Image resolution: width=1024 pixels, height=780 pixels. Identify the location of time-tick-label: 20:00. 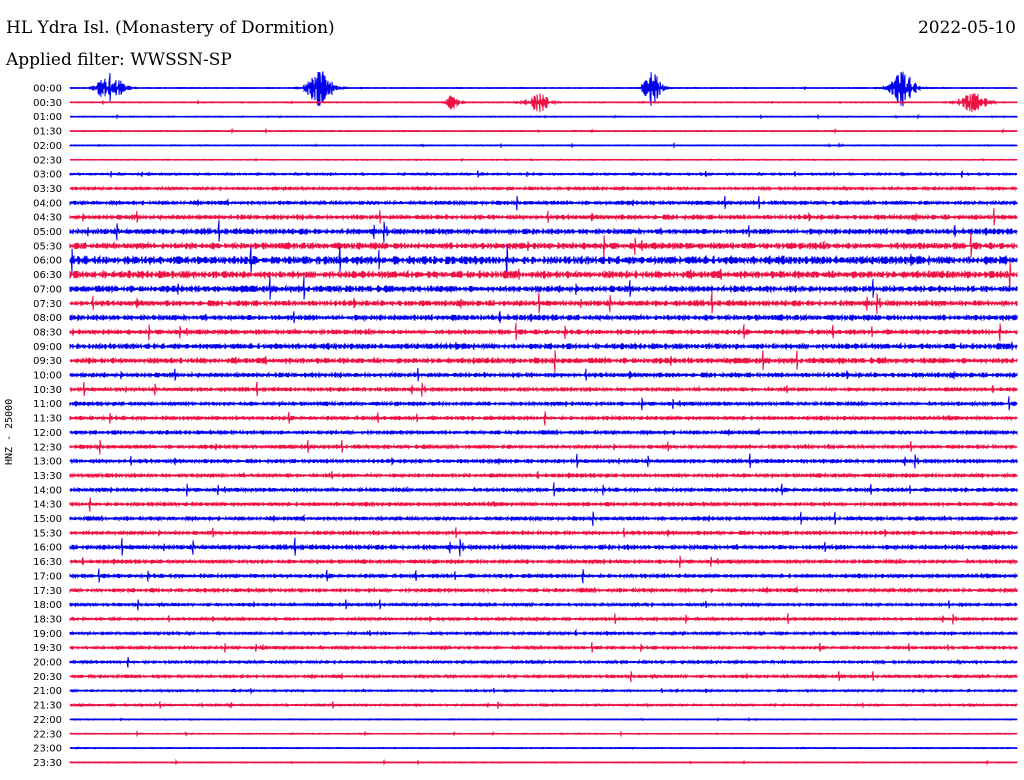
(47, 663).